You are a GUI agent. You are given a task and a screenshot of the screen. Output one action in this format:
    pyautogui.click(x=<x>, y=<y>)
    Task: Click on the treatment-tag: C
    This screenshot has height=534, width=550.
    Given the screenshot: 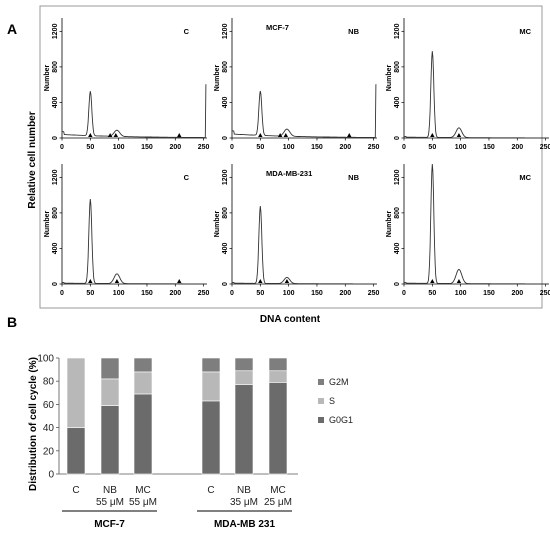 What is the action you would take?
    pyautogui.click(x=187, y=177)
    